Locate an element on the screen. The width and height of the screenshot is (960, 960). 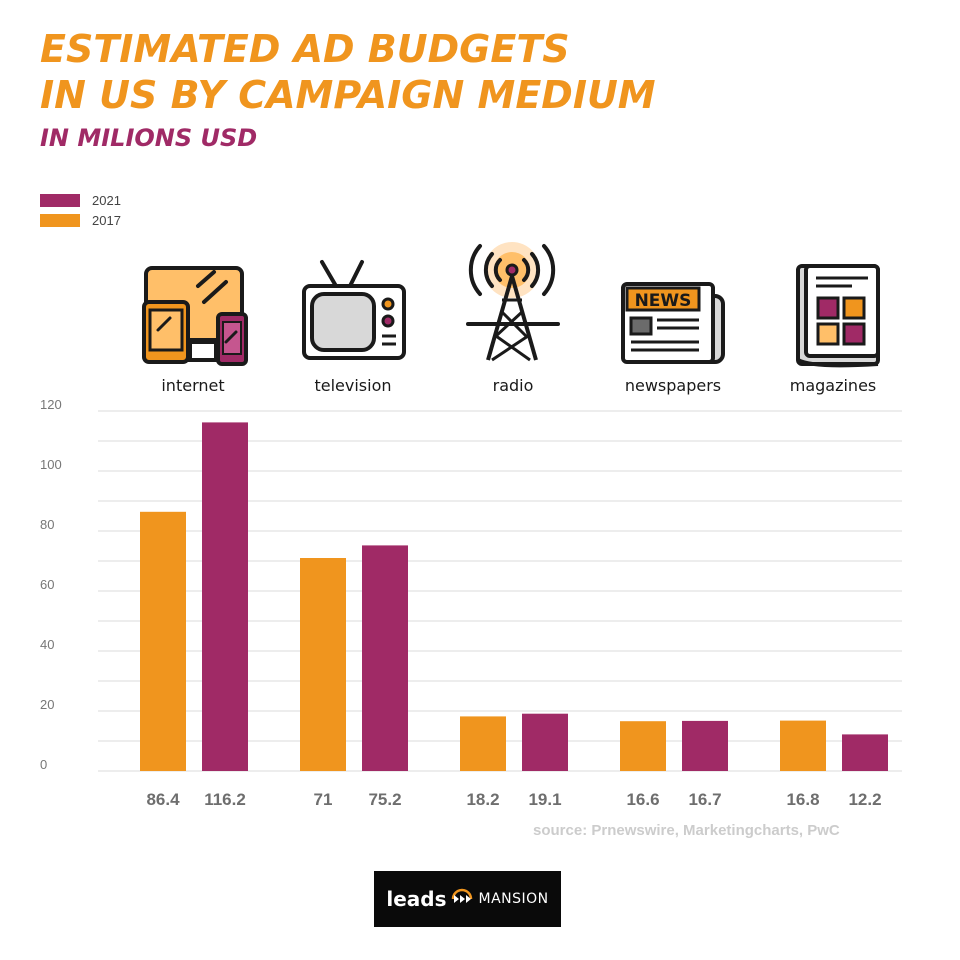
y-tick-label: 60 is located at coordinates (47, 584).